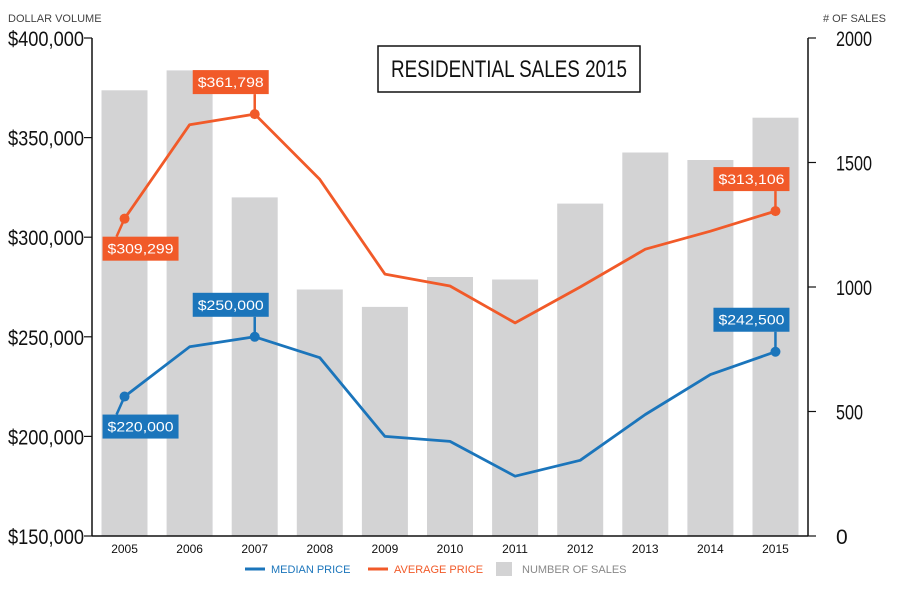 This screenshot has width=900, height=600. What do you see at coordinates (46, 139) in the screenshot?
I see `left-tick-label: $350,000` at bounding box center [46, 139].